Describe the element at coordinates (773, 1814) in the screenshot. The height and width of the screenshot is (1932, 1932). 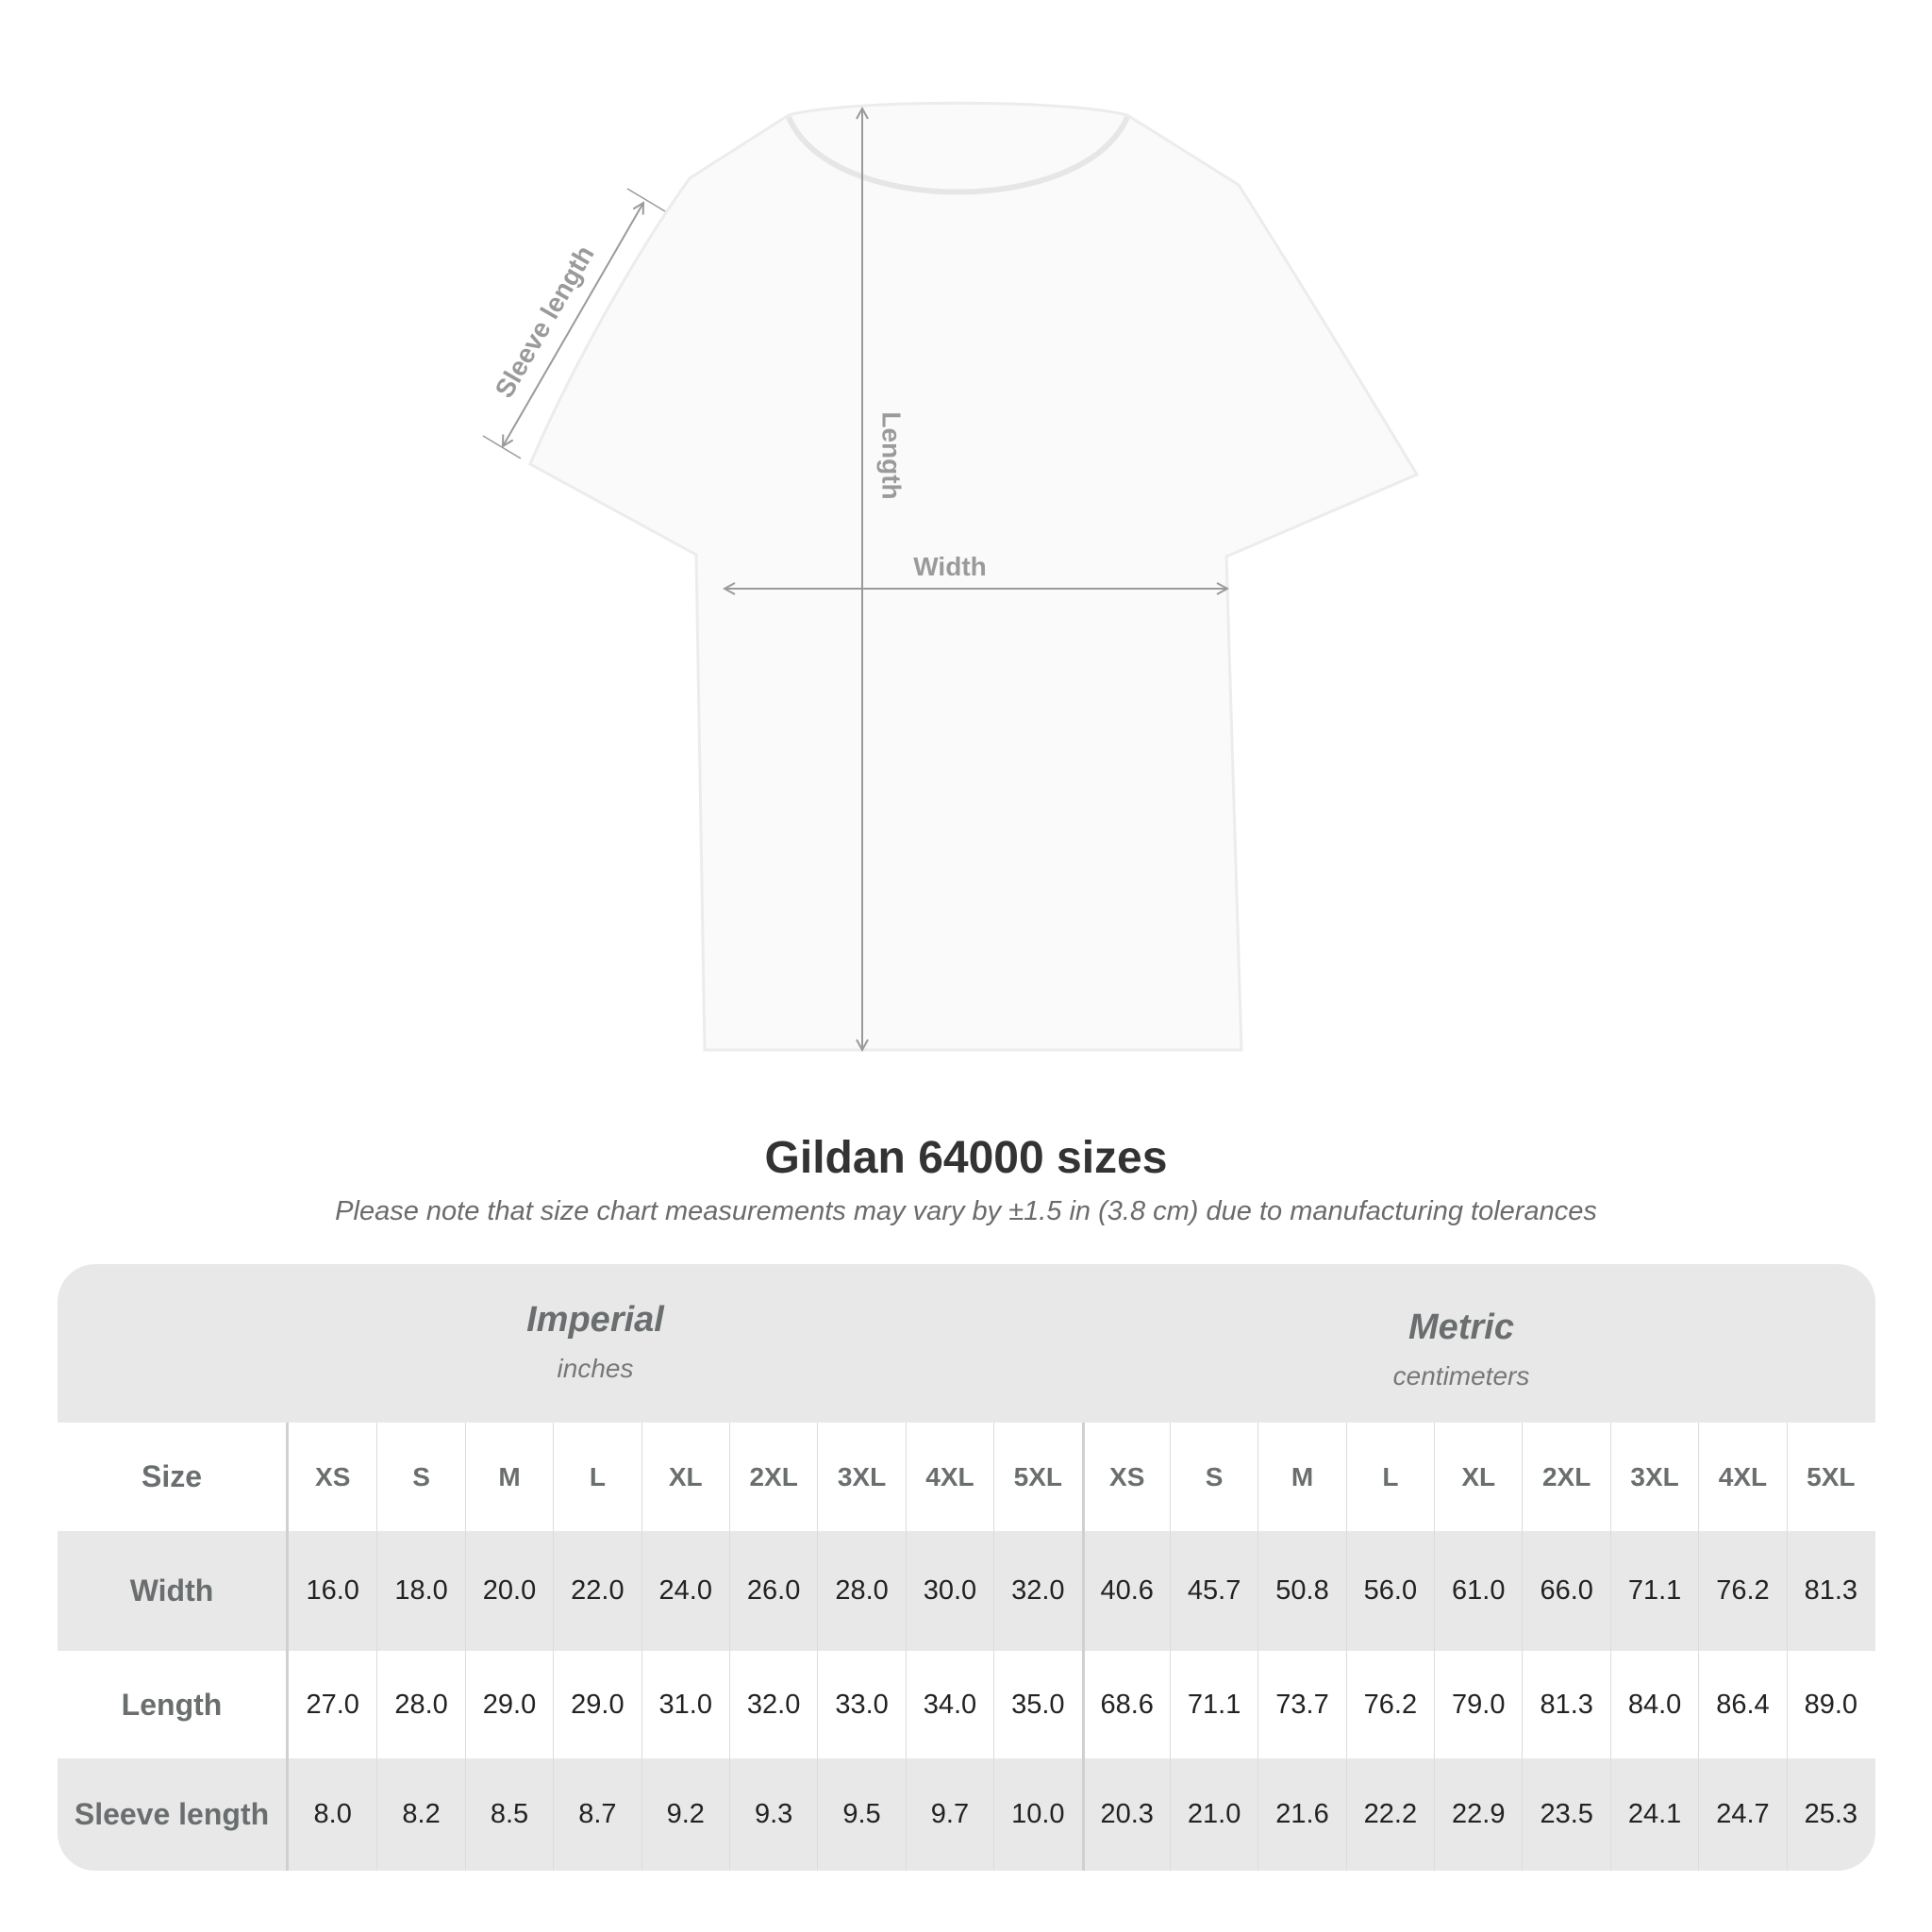
I see `table-cell: 9.3` at that location.